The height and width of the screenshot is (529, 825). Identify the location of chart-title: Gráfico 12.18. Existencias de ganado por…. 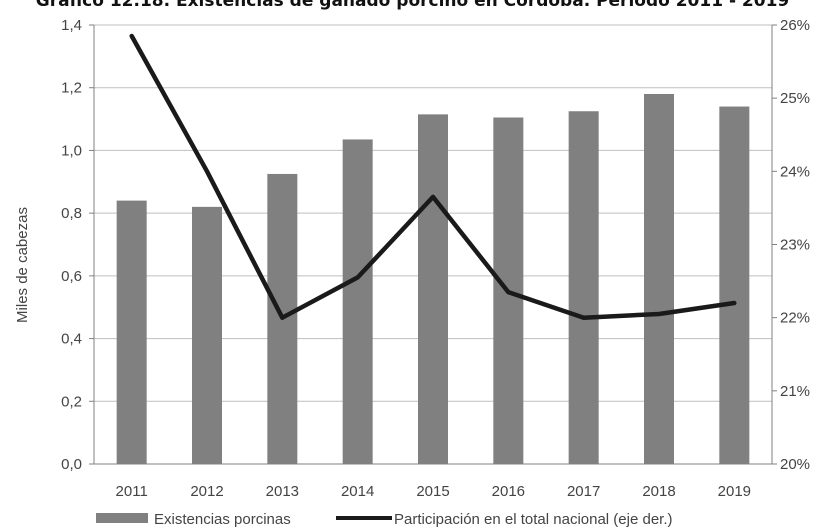
(412, 5).